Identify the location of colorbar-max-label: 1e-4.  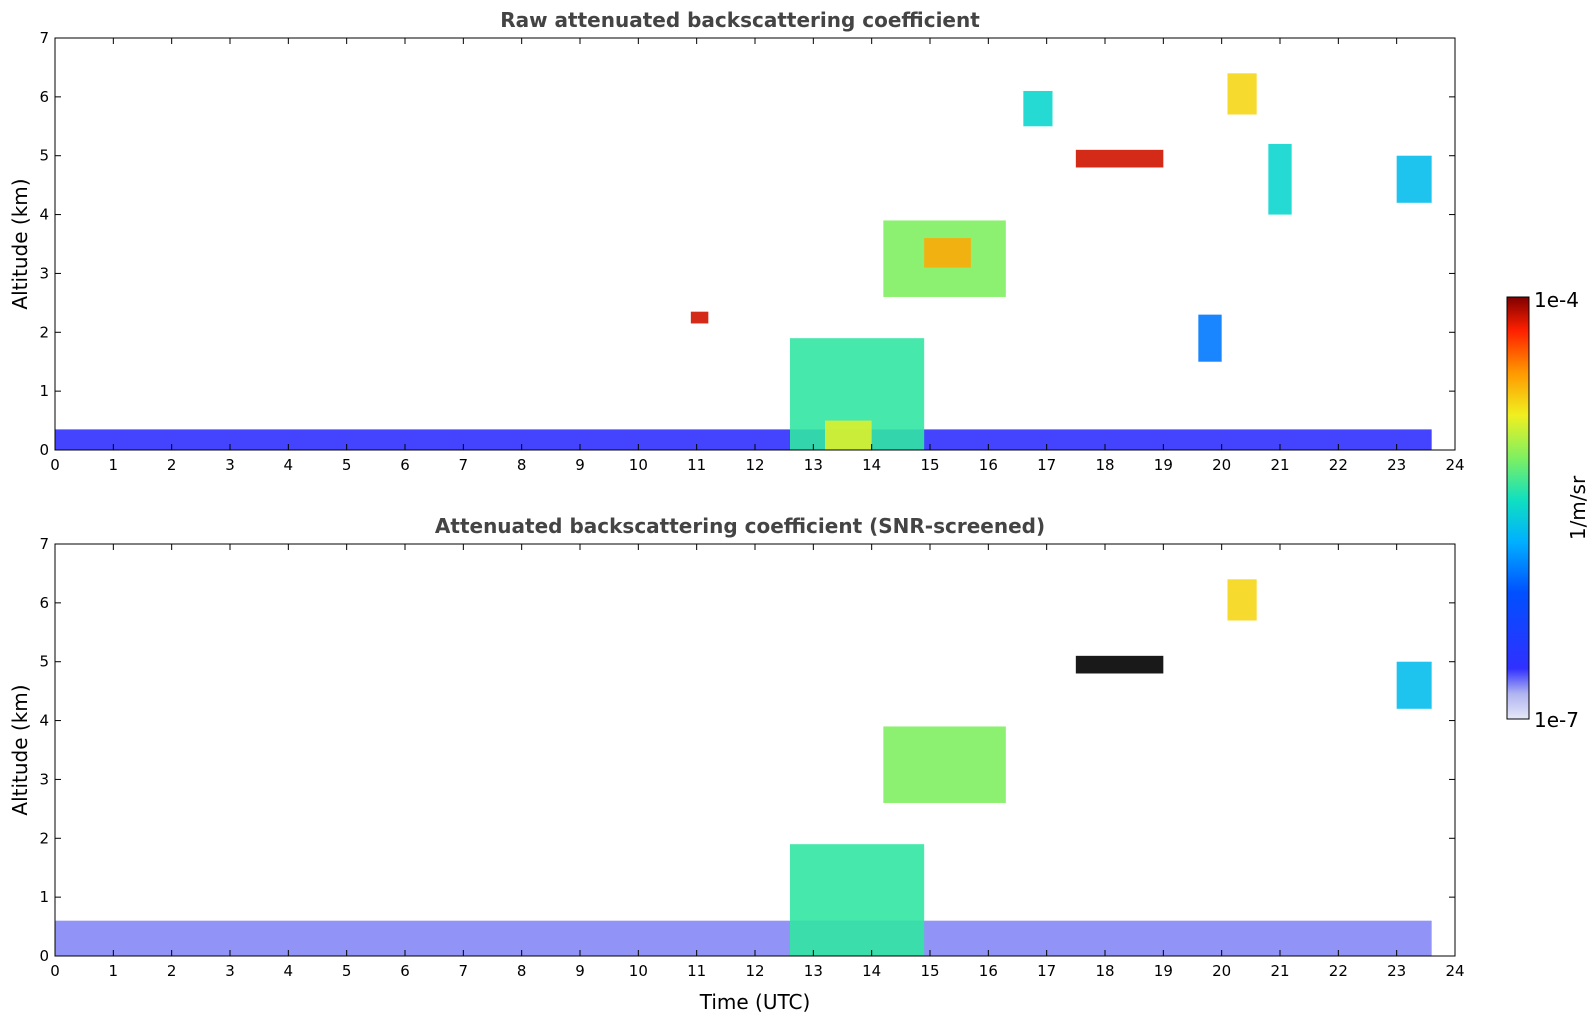
(1556, 300).